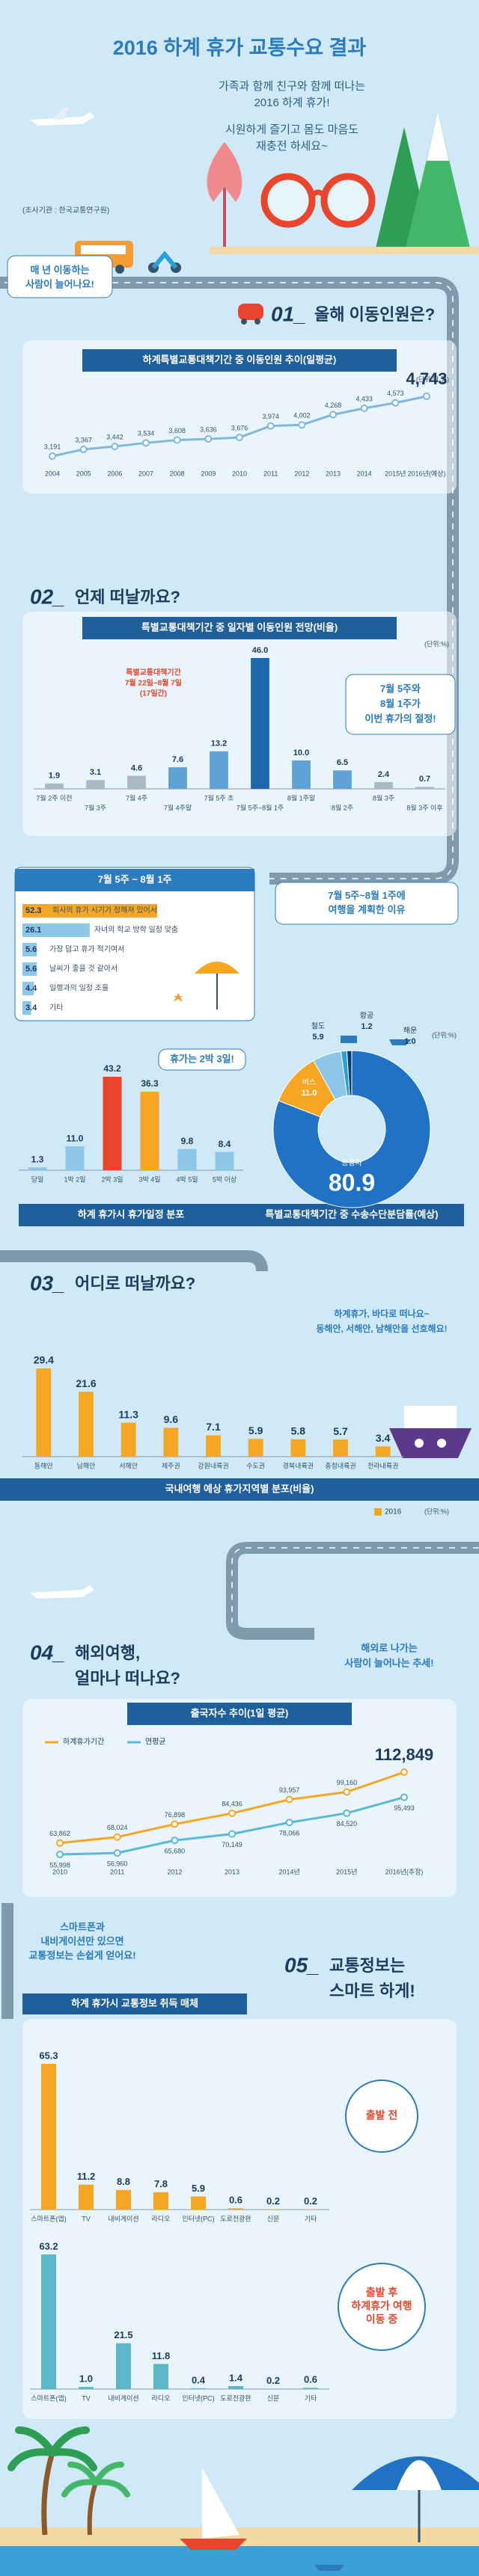  I want to click on category-label: 8월 3주 이후, so click(424, 807).